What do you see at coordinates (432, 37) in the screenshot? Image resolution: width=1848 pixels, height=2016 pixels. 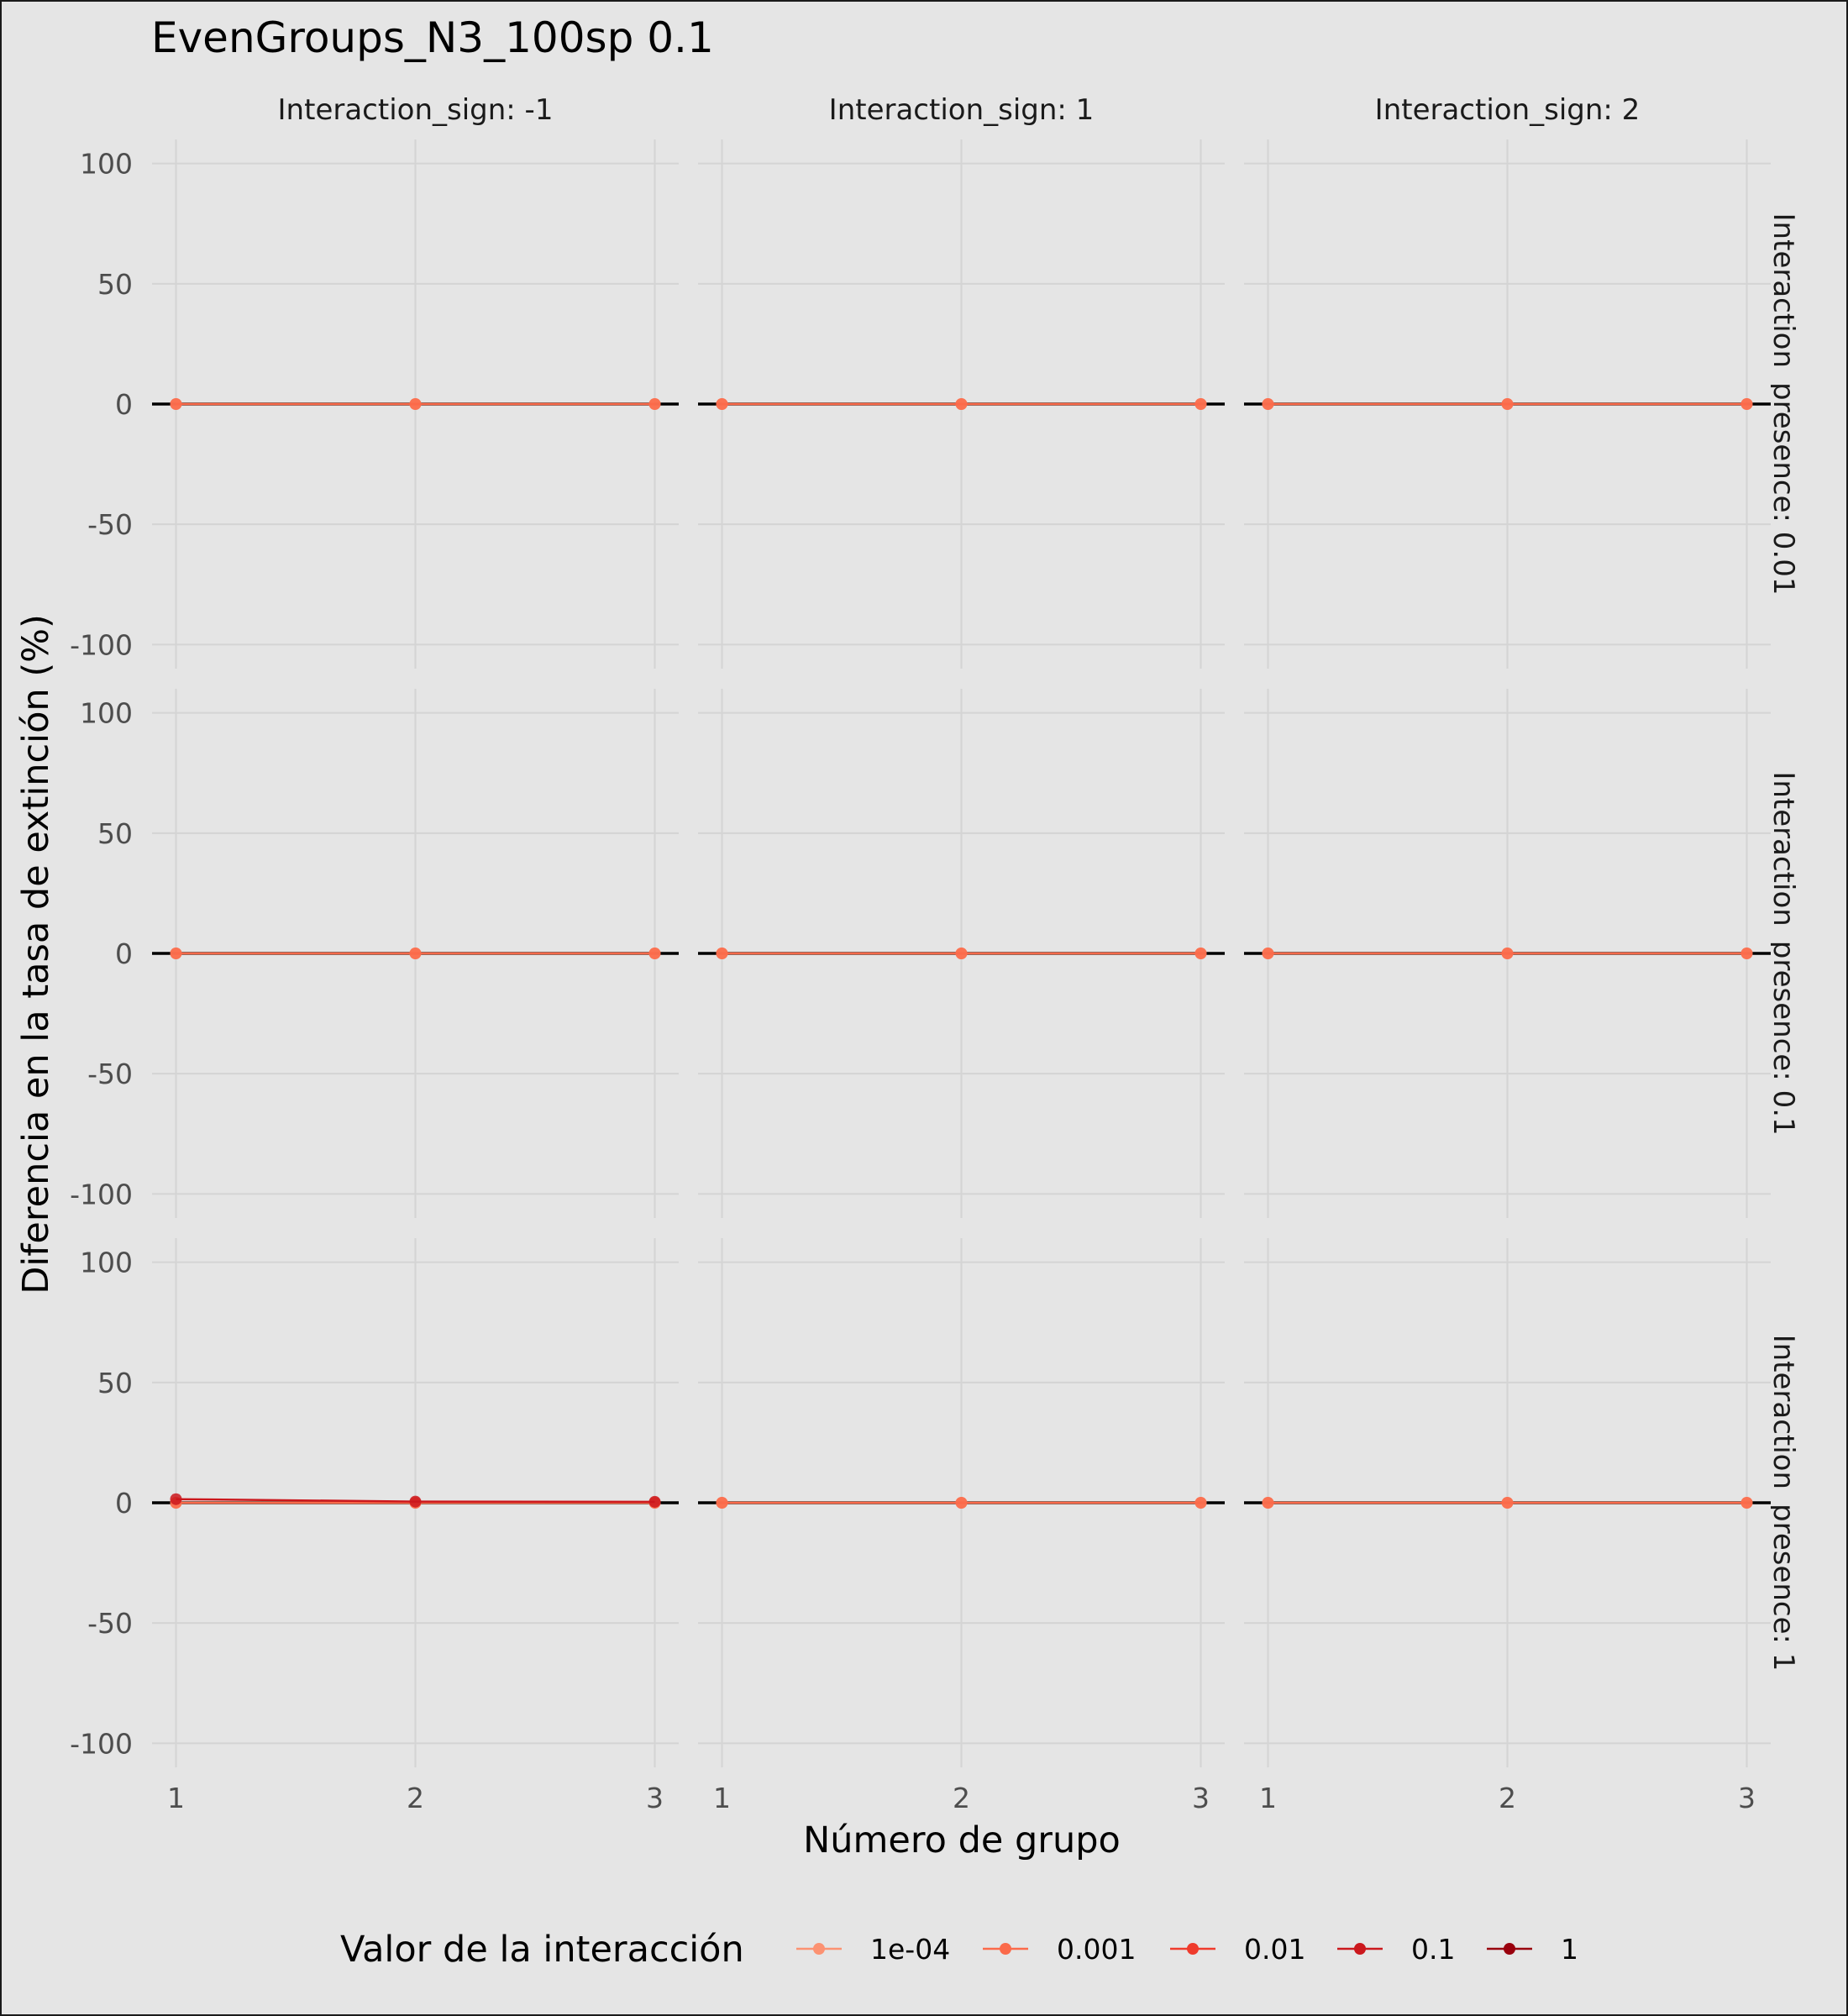 I see `chart-title: EvenGroups_N3_100sp 0.1` at bounding box center [432, 37].